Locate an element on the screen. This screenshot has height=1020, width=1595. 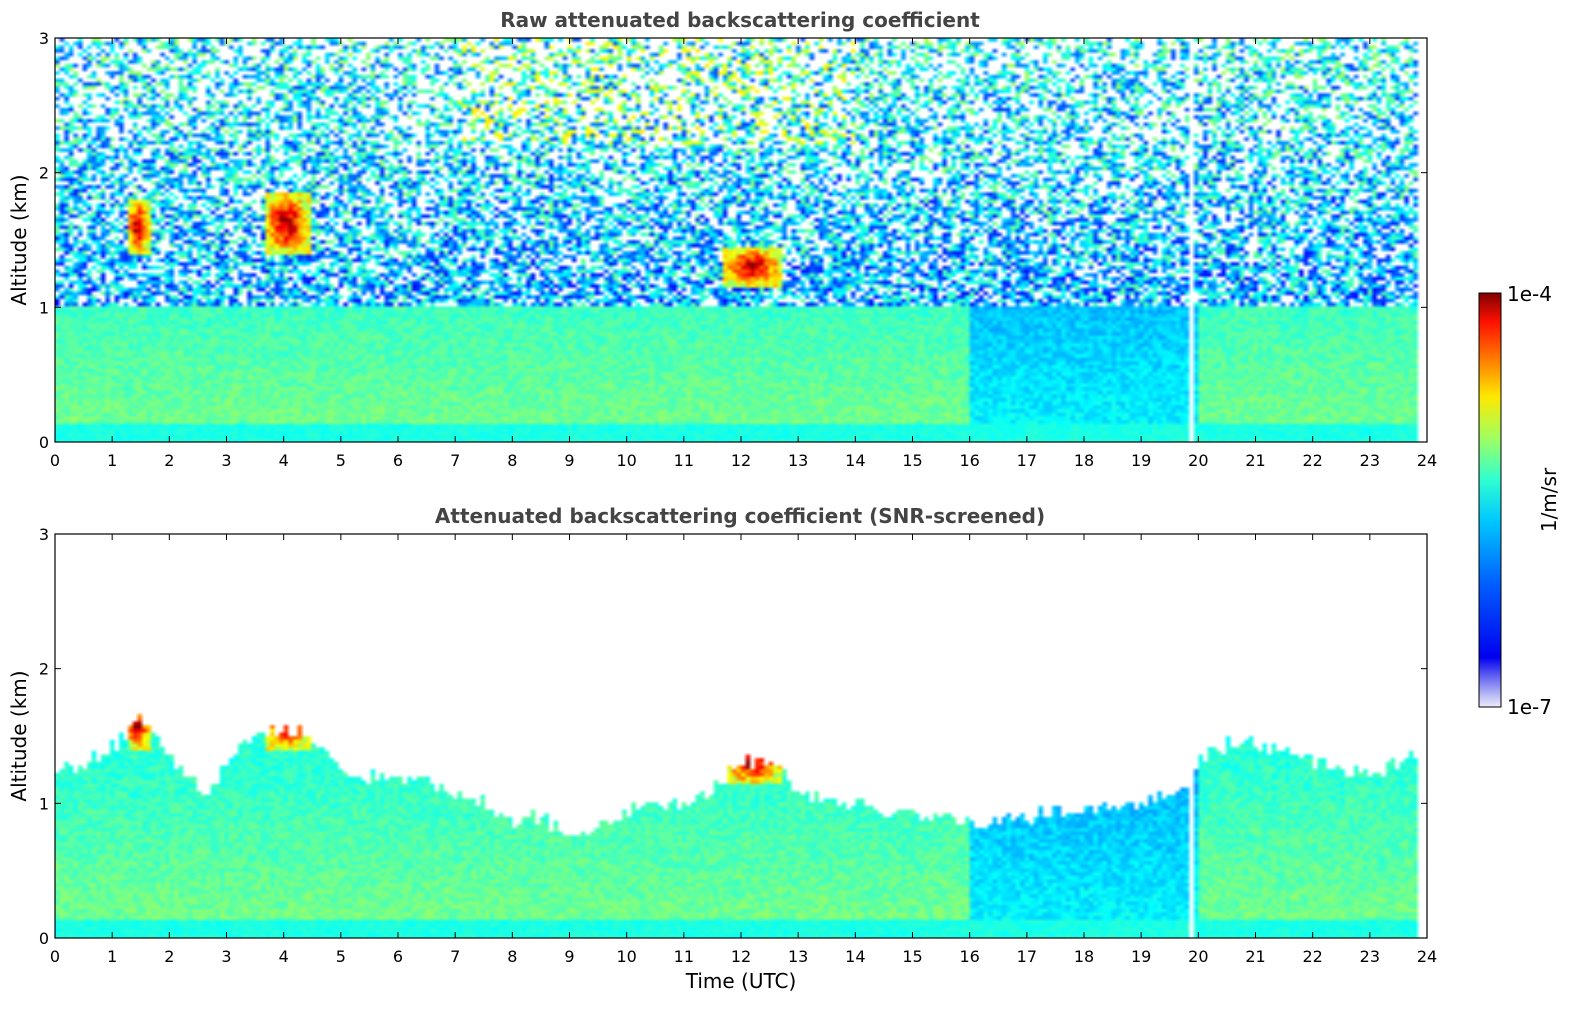
colorbar-unit-label: 1/m/sr is located at coordinates (1549, 499).